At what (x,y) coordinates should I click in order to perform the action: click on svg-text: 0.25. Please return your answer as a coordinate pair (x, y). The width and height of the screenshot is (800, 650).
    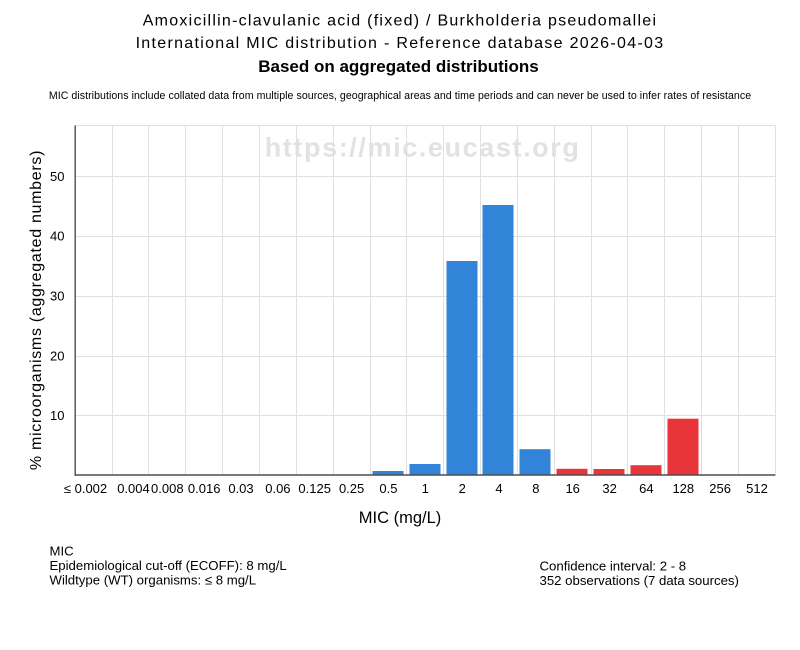
    Looking at the image, I should click on (351, 488).